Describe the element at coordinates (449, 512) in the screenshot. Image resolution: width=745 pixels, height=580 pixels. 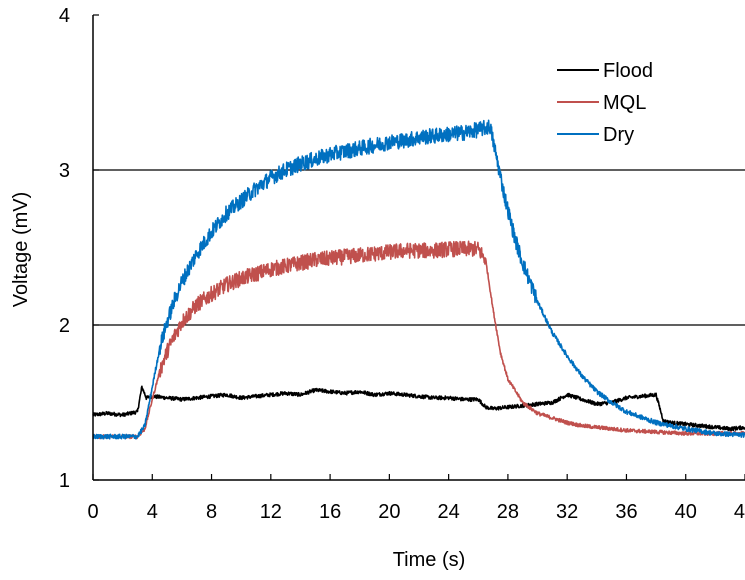
I see `x-tick-label: 24` at that location.